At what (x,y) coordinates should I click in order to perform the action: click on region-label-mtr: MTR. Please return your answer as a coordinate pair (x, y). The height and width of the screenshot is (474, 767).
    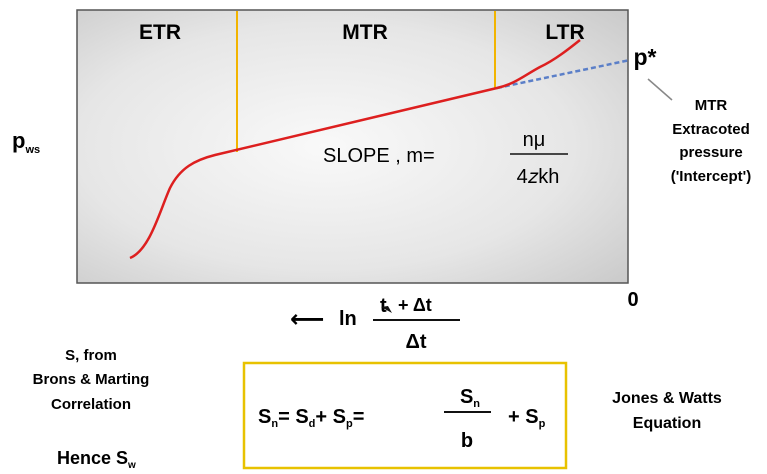
    Looking at the image, I should click on (365, 32).